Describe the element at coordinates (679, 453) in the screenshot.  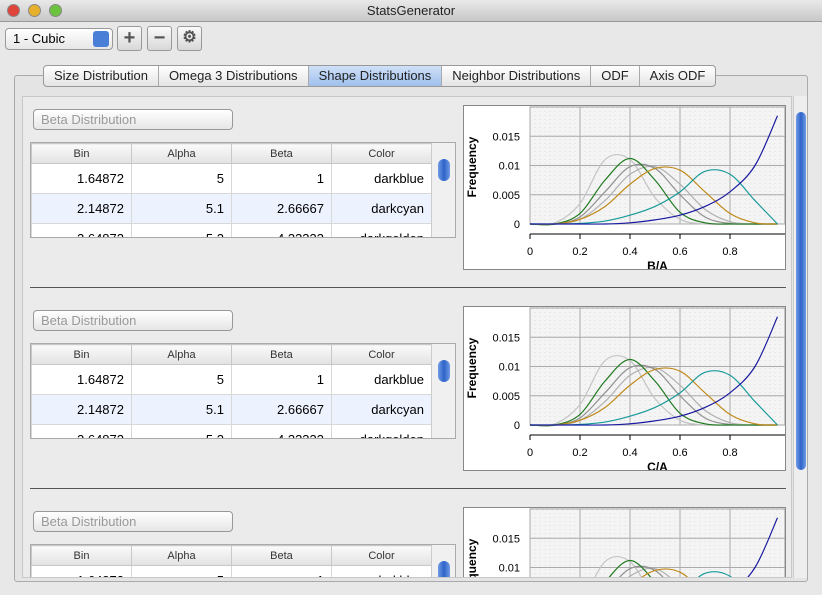
I see `x-tick-label: 0.6` at that location.